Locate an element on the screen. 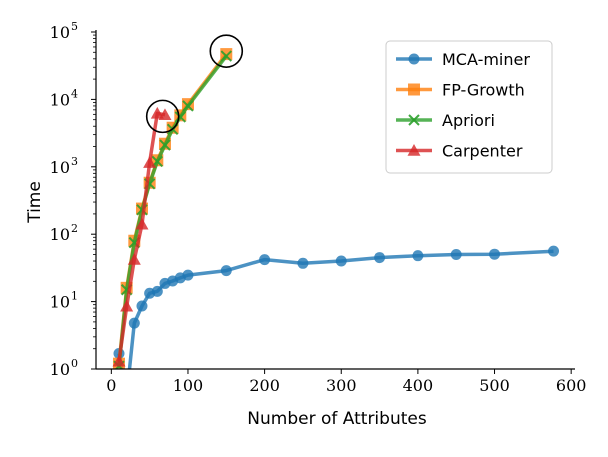  series-carpenter is located at coordinates (142, 236).